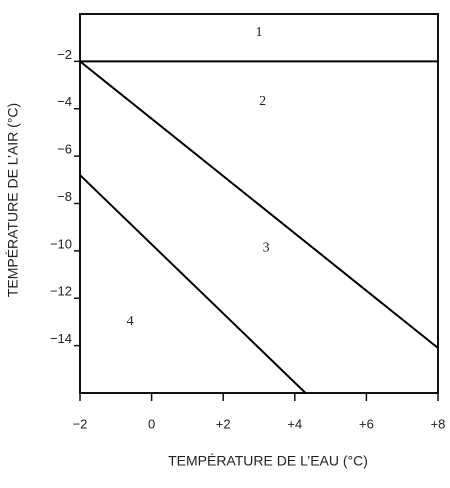 The height and width of the screenshot is (488, 450). I want to click on y-tick-label: −12, so click(61, 291).